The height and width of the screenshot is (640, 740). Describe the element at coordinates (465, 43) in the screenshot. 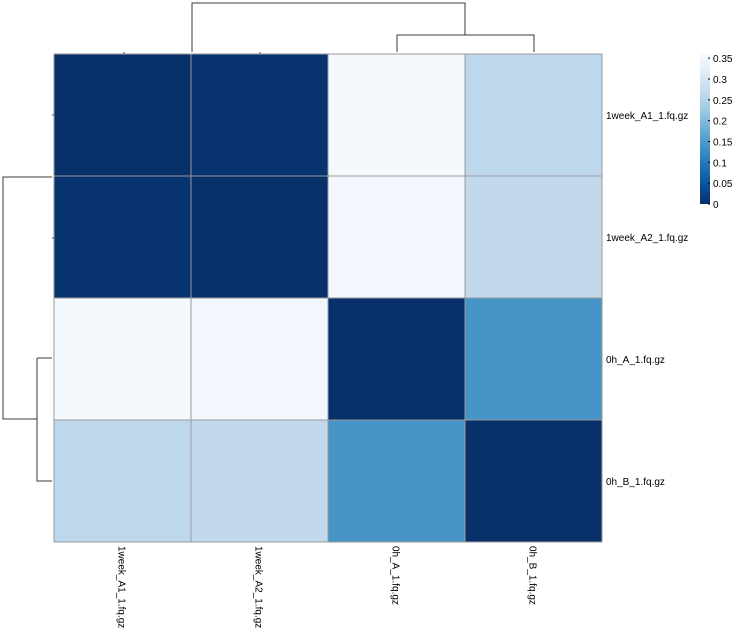

I see `col-dendro-branch-0h` at that location.